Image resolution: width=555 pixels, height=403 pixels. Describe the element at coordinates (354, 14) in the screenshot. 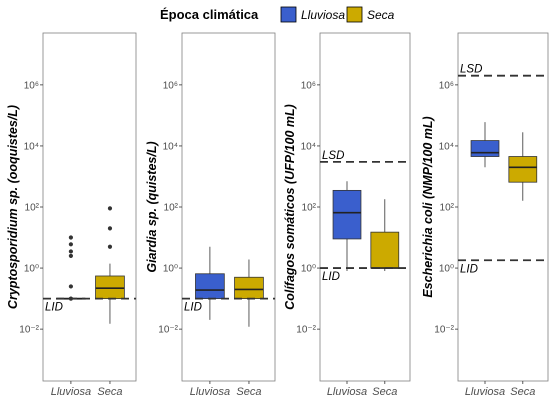

I see `legend-swatch-seca` at that location.